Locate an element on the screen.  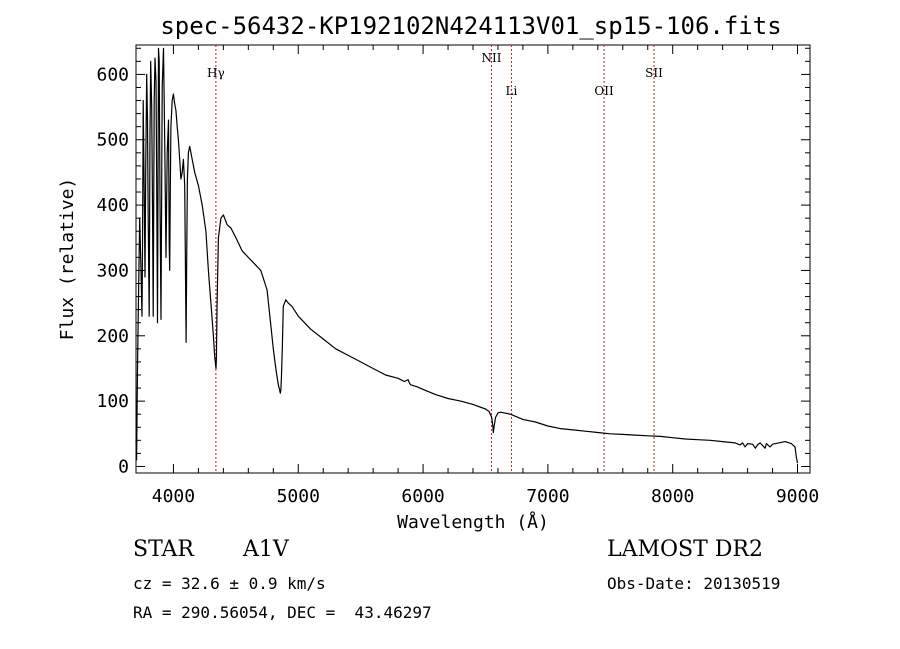
velocity-label: cz = 32.6 ± 0.9 km/s is located at coordinates (229, 583).